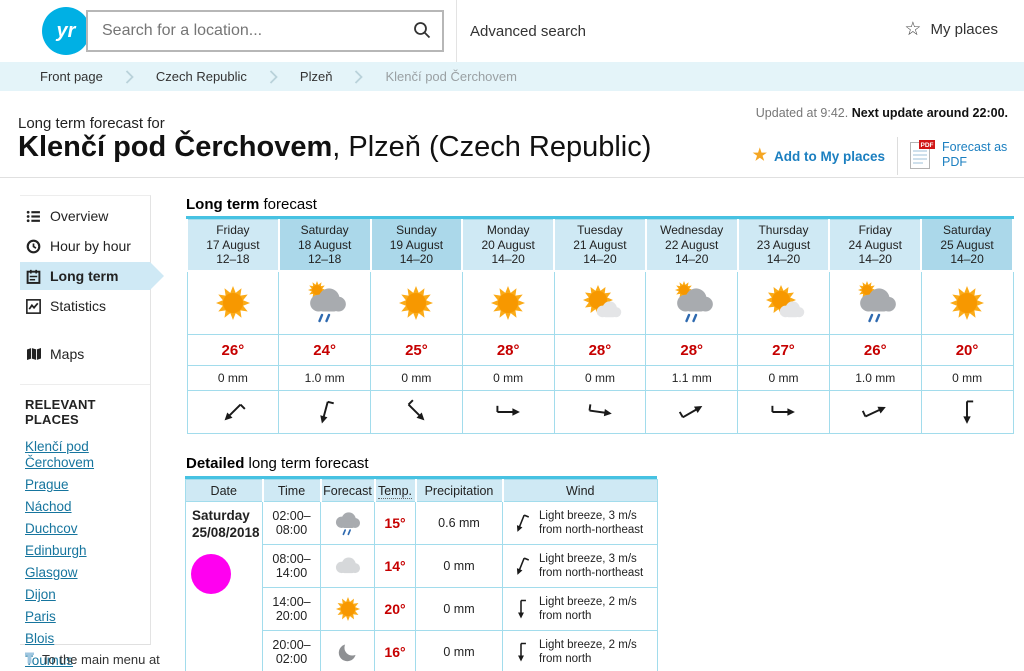 The image size is (1024, 671). What do you see at coordinates (291, 566) in the screenshot?
I see `time-cell: 08:00– 14:00` at bounding box center [291, 566].